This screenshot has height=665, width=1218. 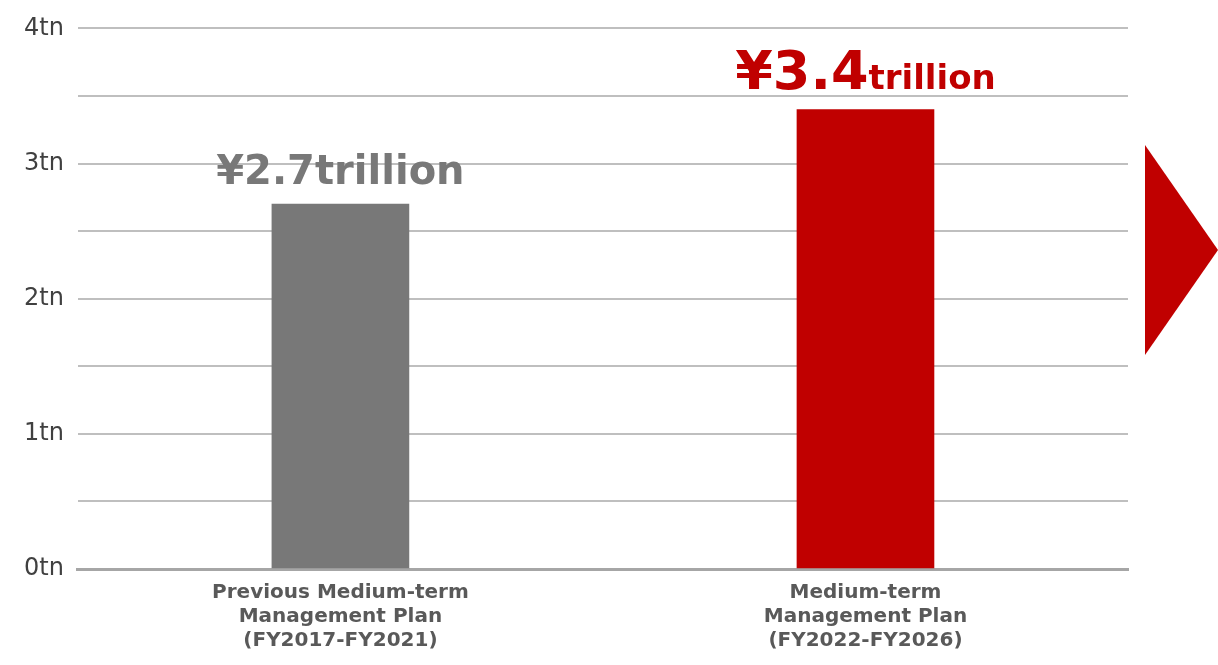 I want to click on data-label: ¥3.4trillion, so click(x=865, y=71).